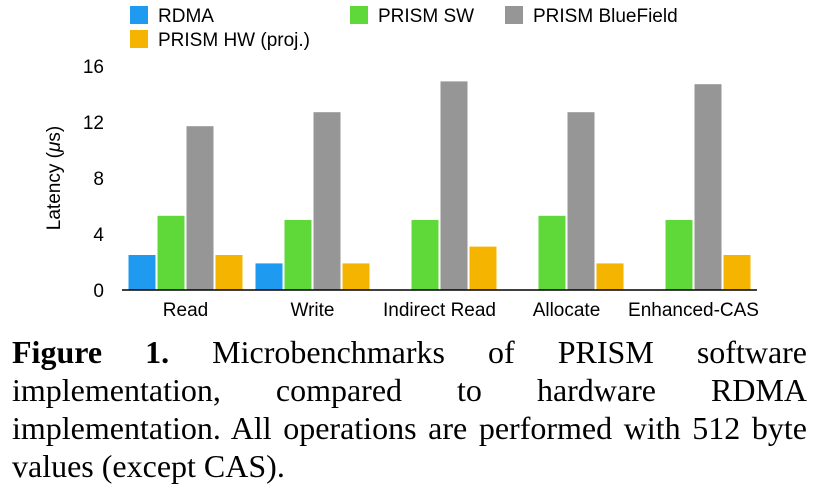 The width and height of the screenshot is (813, 485). I want to click on y-tick-label-3: 12, so click(93, 123).